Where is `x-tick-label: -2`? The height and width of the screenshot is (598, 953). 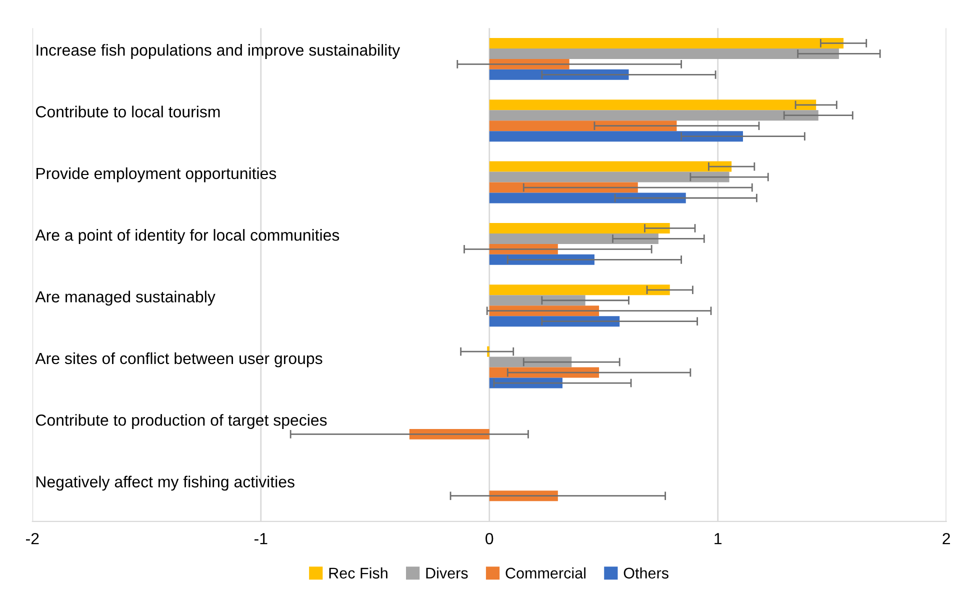 x-tick-label: -2 is located at coordinates (32, 538).